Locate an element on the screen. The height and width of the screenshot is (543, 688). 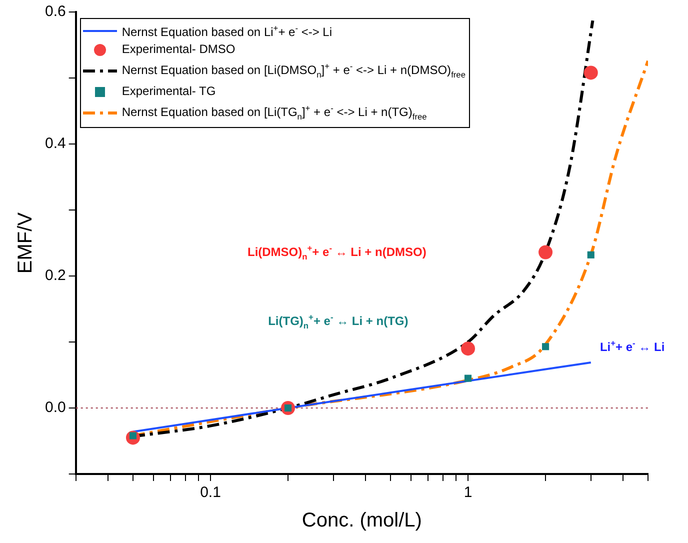
y-tick-label: 0.0 is located at coordinates (55, 407).